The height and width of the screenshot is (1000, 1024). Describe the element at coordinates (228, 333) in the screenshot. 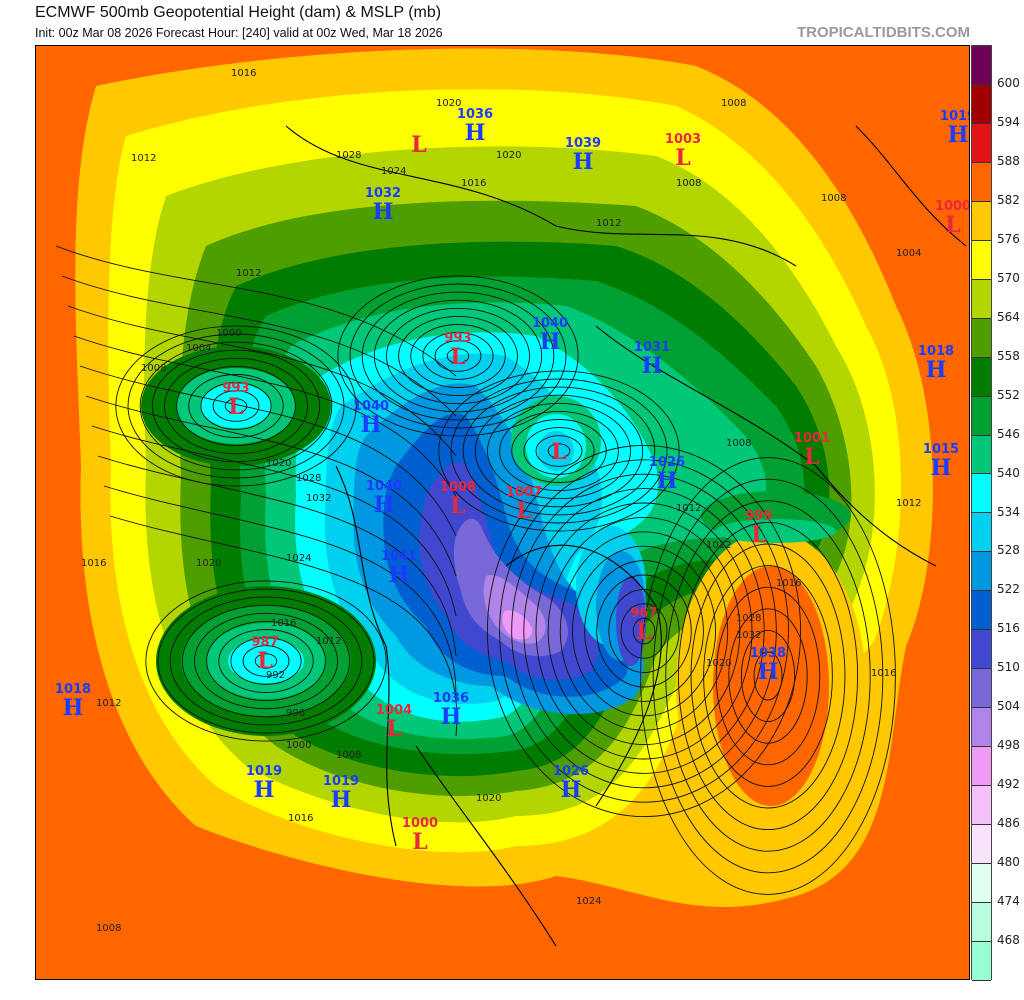

I see `isobar-label: 1000` at that location.